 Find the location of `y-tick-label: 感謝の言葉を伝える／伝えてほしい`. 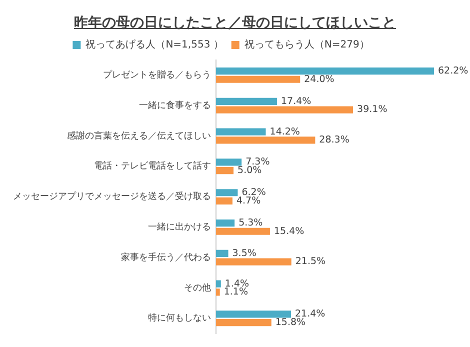

y-tick-label: 感謝の言葉を伝える／伝えてほしい is located at coordinates (139, 136).